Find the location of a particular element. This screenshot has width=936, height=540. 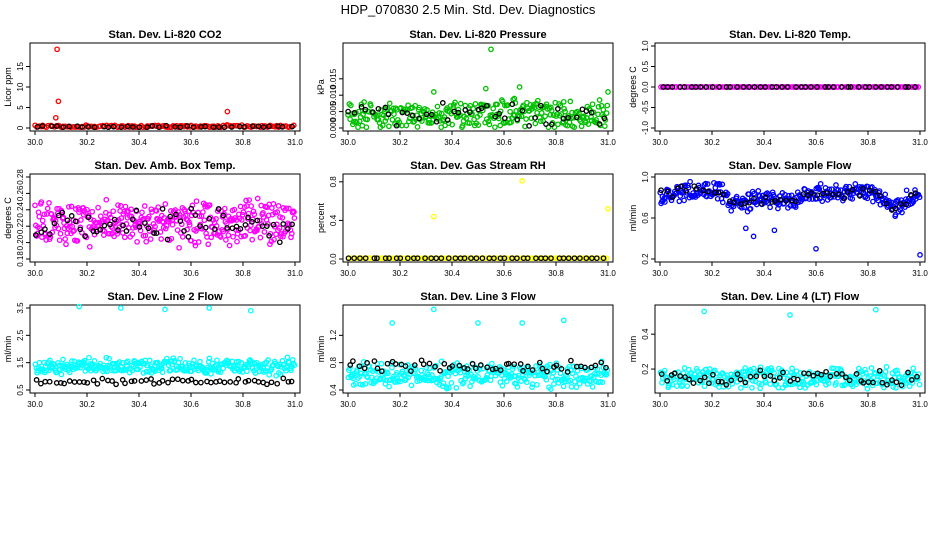

x-tick-label: 30.6 is located at coordinates (191, 273).